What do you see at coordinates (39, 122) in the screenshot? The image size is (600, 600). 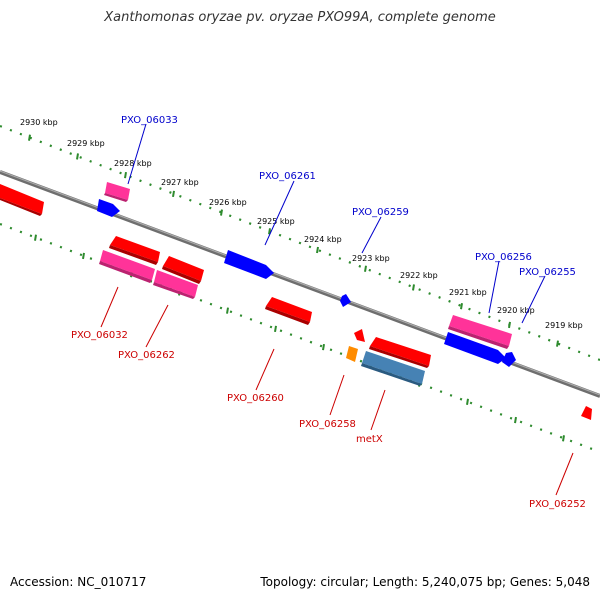 I see `tick-label: 2930 kbp` at bounding box center [39, 122].